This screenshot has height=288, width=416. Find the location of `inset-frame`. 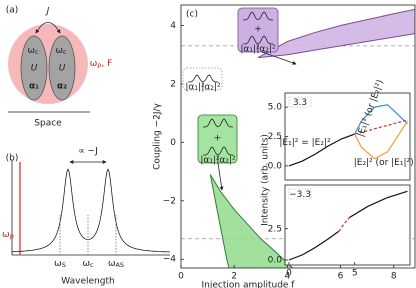

inset-frame is located at coordinates (347, 225).